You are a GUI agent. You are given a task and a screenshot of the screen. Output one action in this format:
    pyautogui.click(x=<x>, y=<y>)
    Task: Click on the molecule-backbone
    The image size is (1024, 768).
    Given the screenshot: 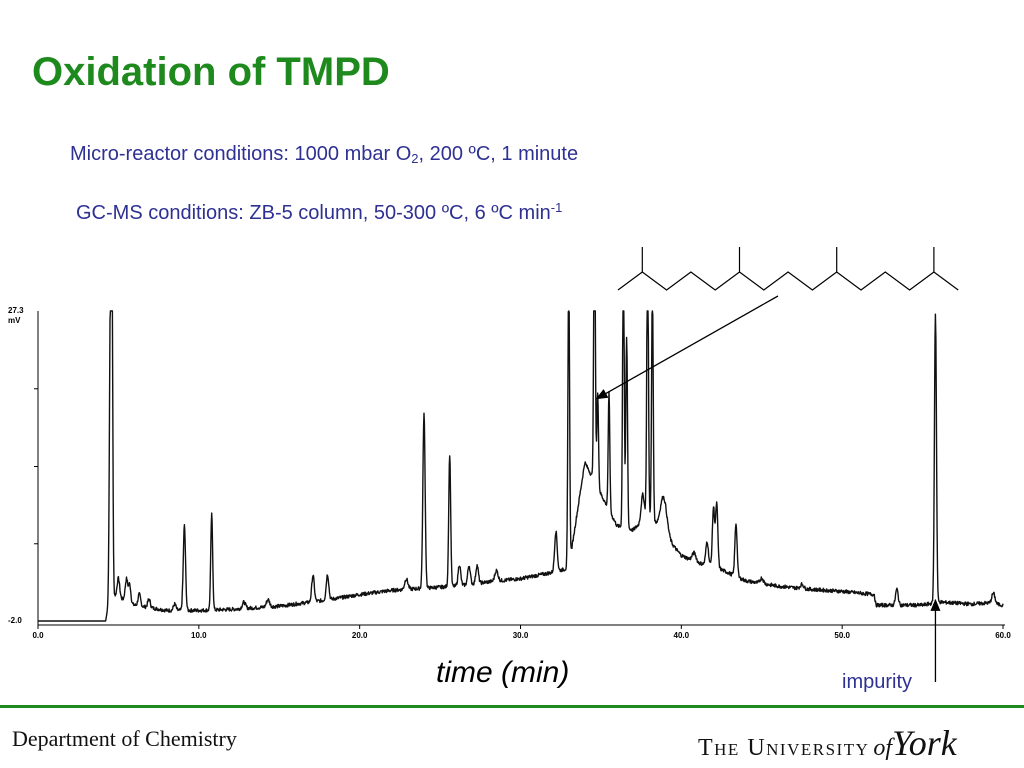 What is the action you would take?
    pyautogui.click(x=788, y=281)
    